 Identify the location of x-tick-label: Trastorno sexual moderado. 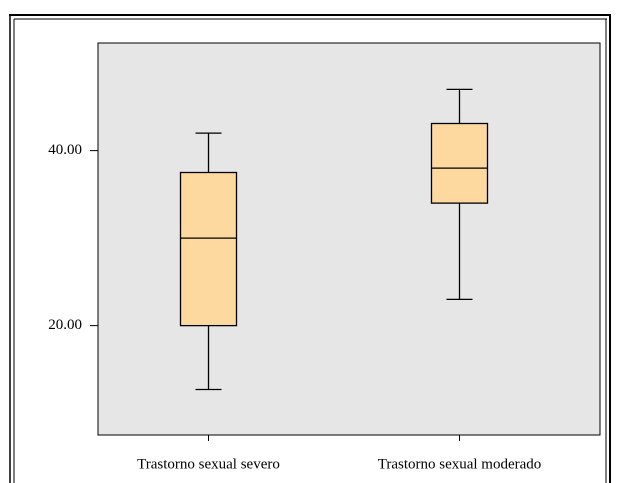
(460, 464).